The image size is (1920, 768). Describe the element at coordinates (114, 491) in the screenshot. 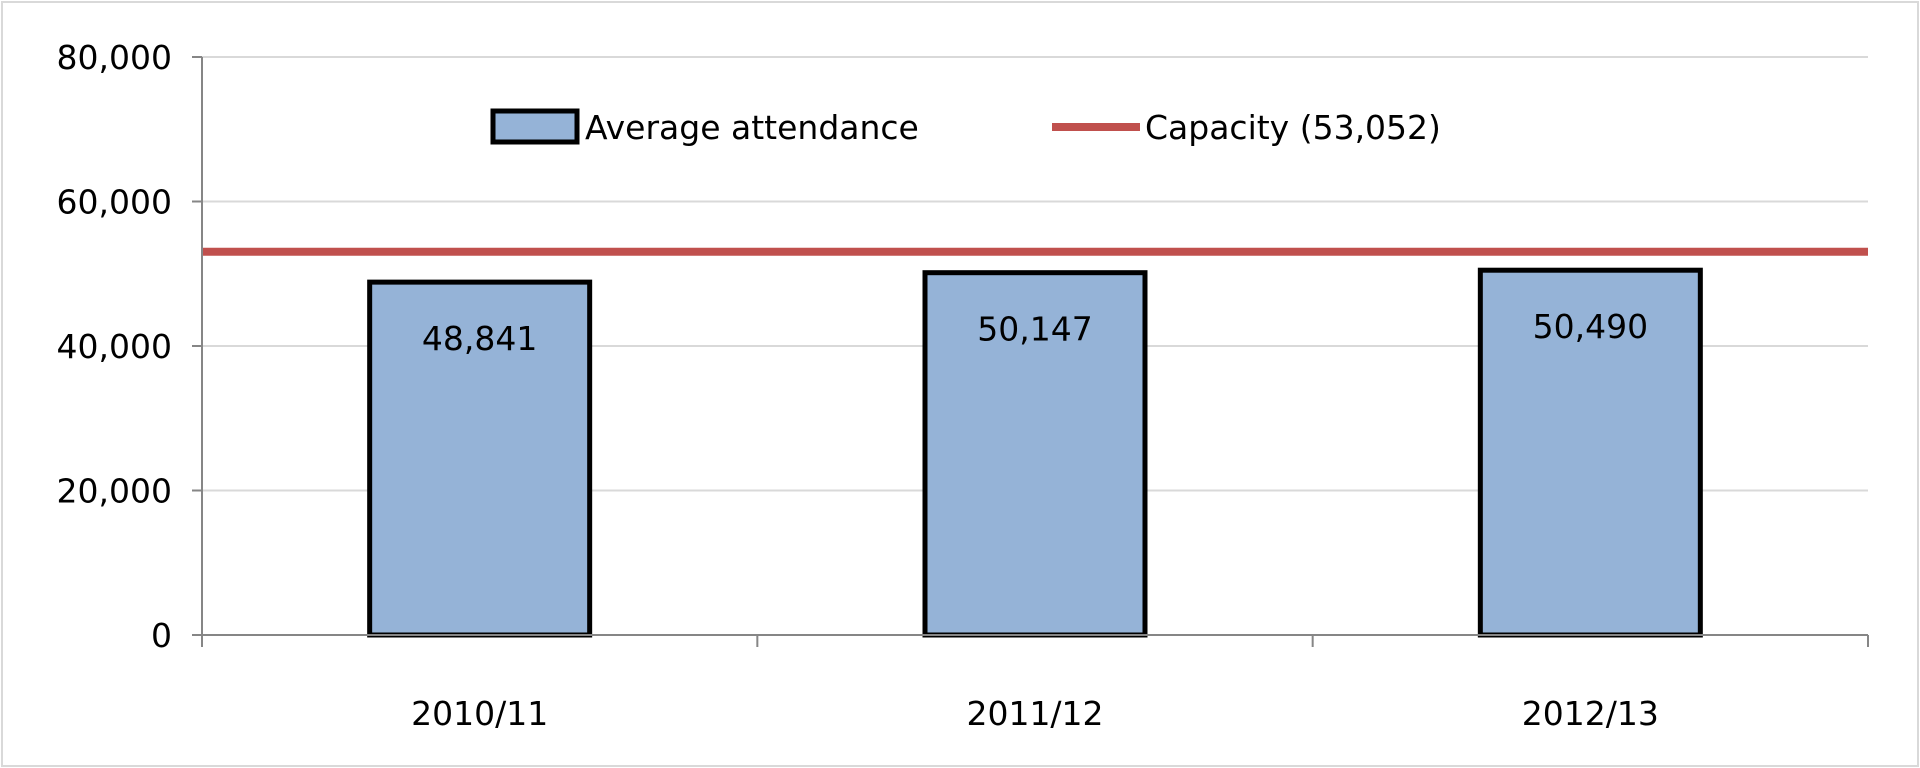

I see `y-tick-label: 20,000` at that location.